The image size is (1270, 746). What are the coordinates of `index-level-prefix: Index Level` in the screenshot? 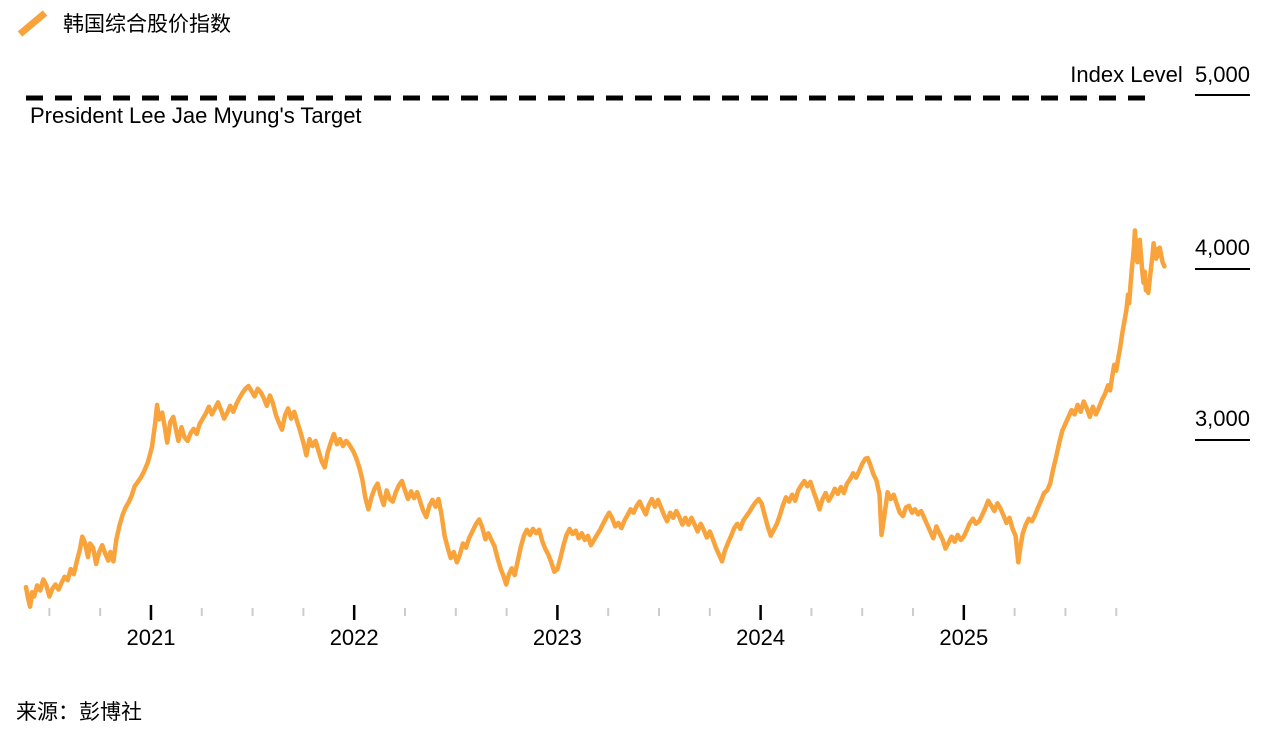 It's located at (1126, 74).